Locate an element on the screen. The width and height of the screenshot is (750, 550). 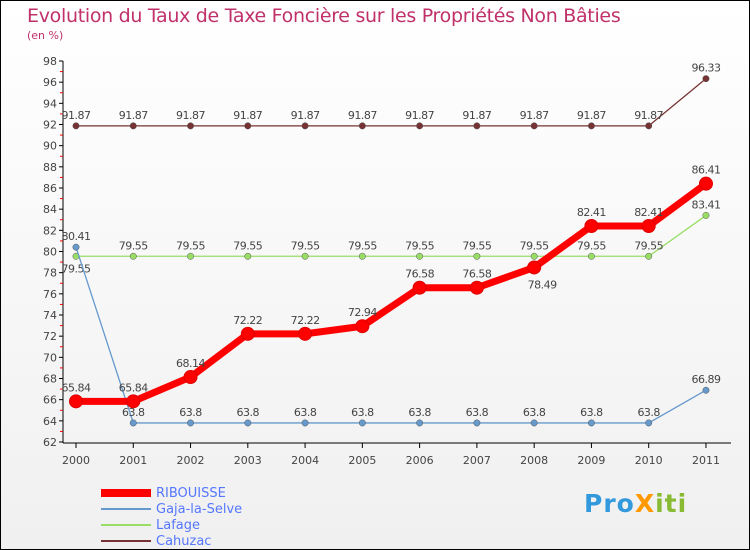
legend-item: Gaja-la-Selve is located at coordinates (171, 509).